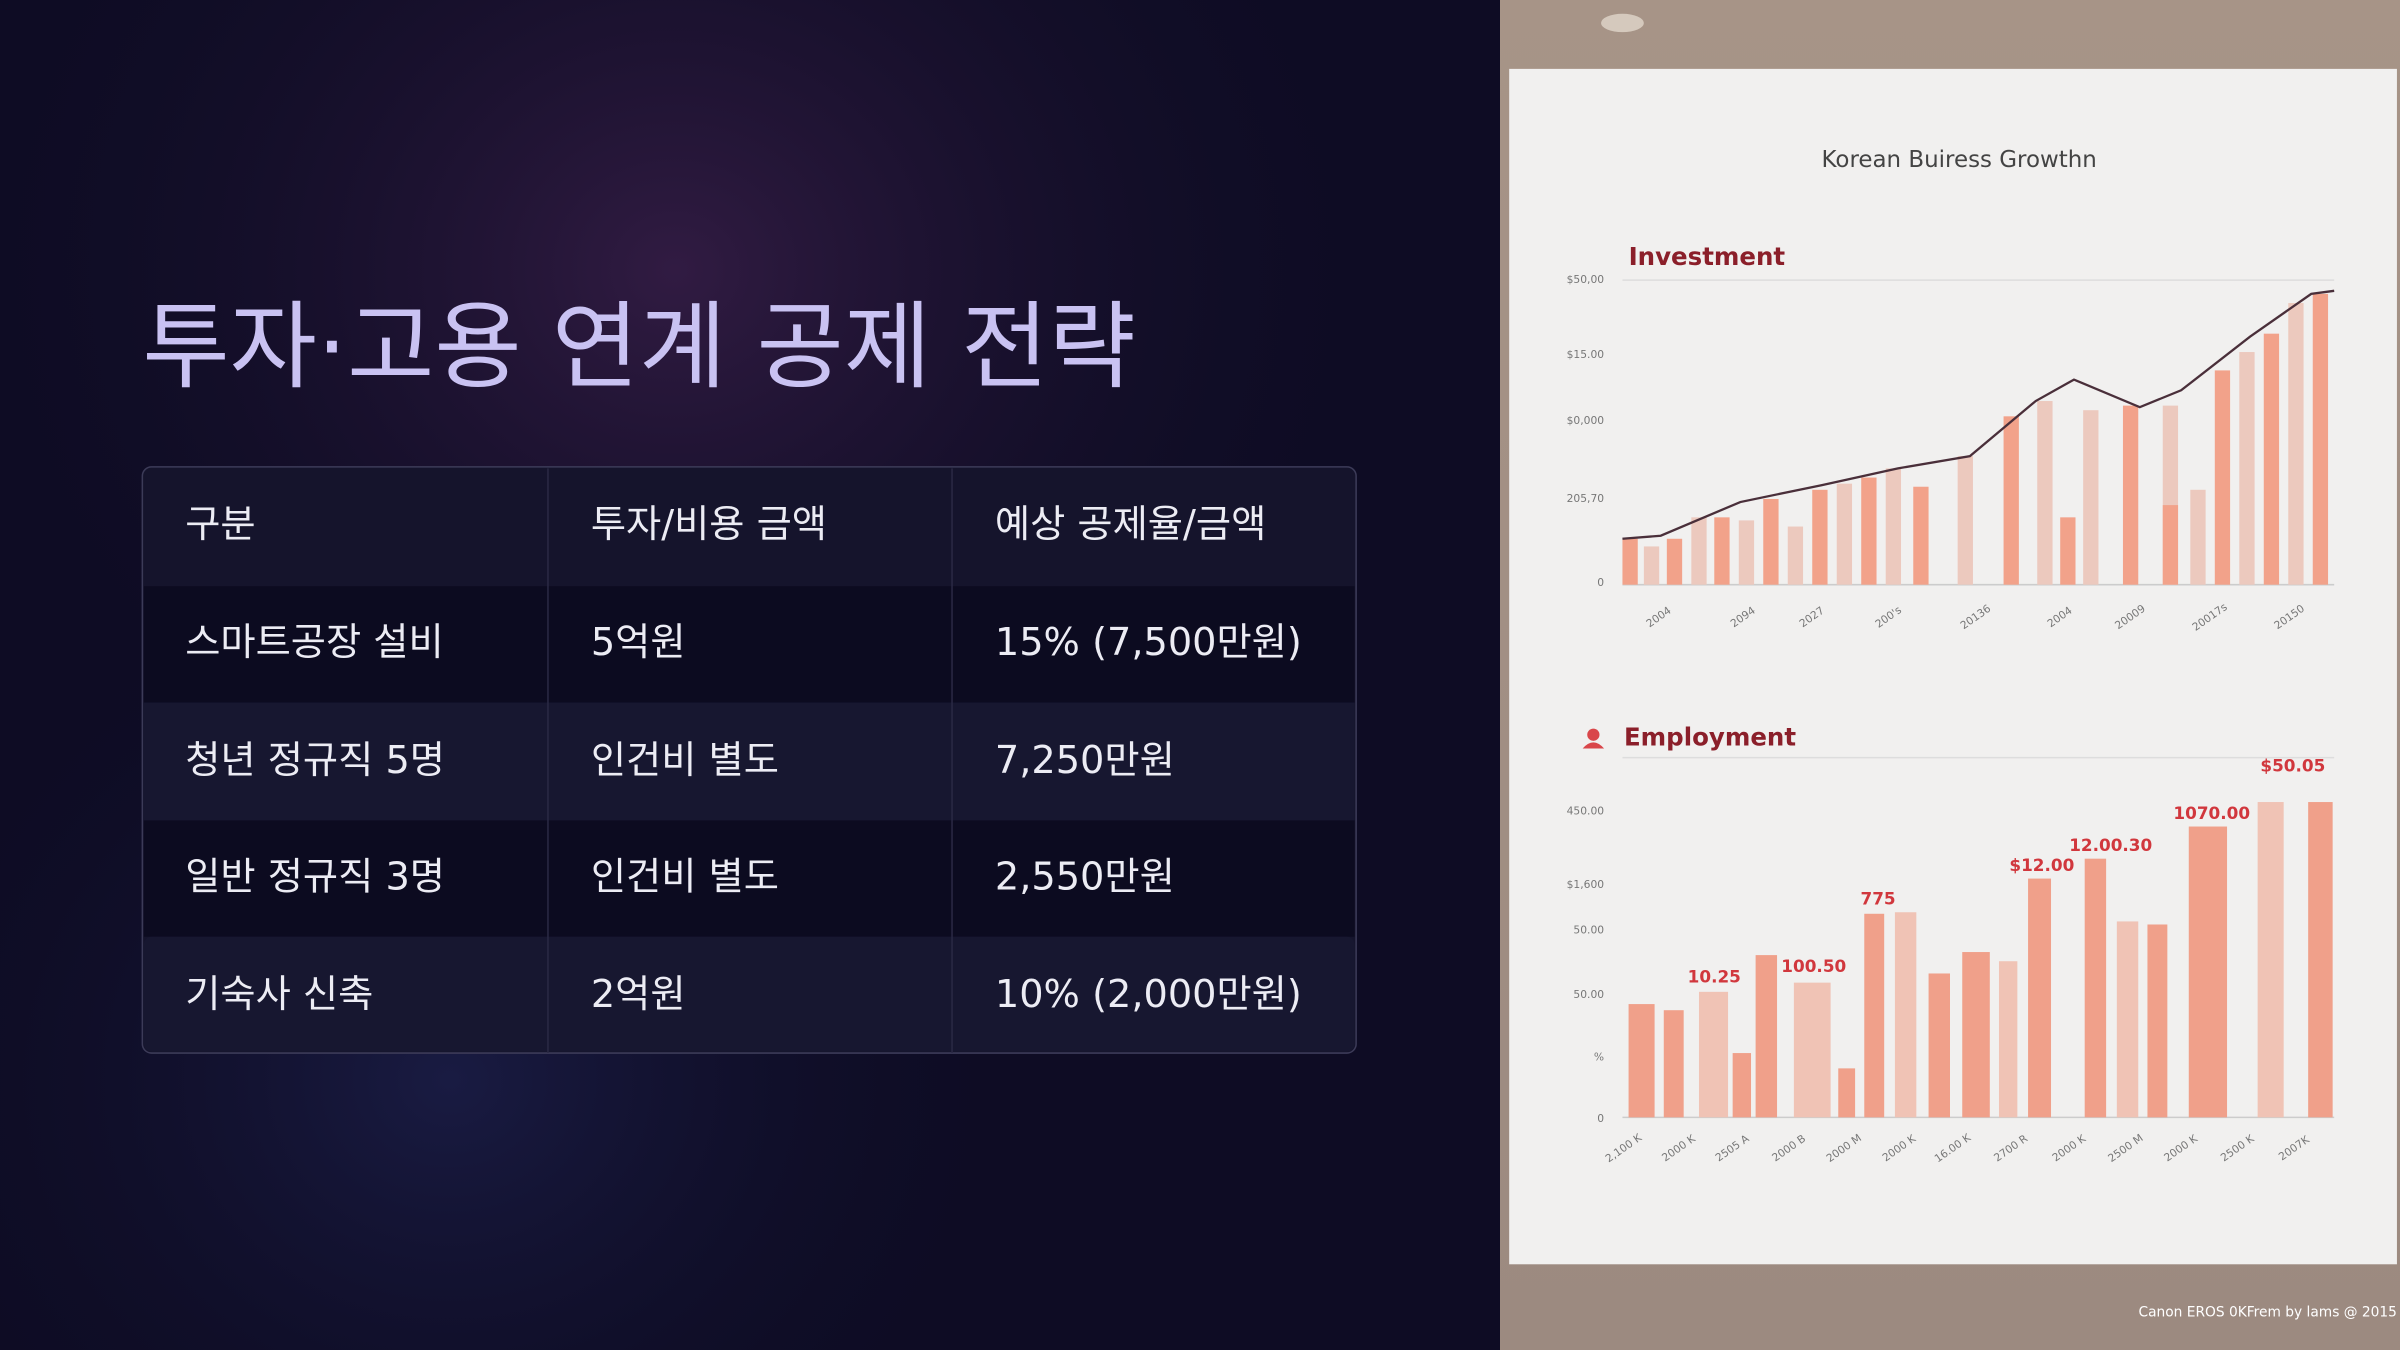 This screenshot has width=2400, height=1350. What do you see at coordinates (2211, 813) in the screenshot?
I see `poster-value-label: 1070.00` at bounding box center [2211, 813].